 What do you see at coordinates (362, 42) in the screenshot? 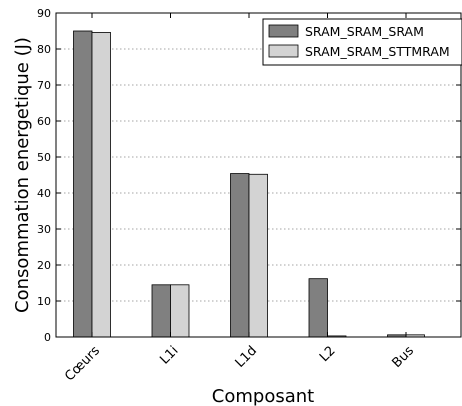
I see `legend: SRAM_SRAM_SRAM SRAM_SRAM_STTMRAM` at bounding box center [362, 42].